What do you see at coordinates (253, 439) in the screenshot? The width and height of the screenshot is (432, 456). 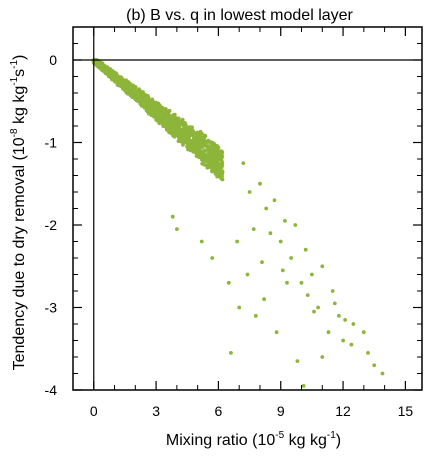 I see `x-axis-label: Mixing ratio (10-5 kg kg-1)` at bounding box center [253, 439].